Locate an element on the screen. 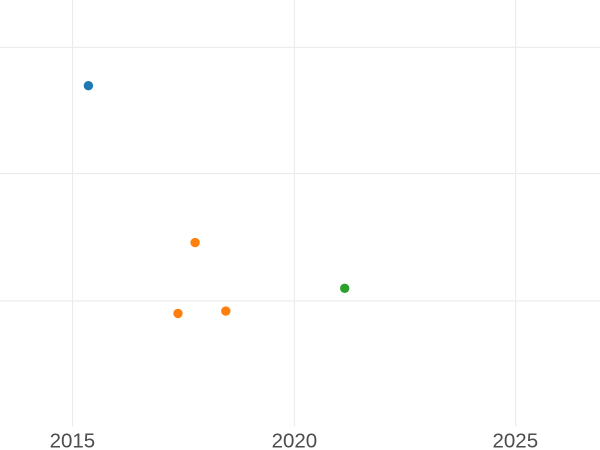 This screenshot has height=450, width=600. svg-text: 2015 is located at coordinates (73, 440).